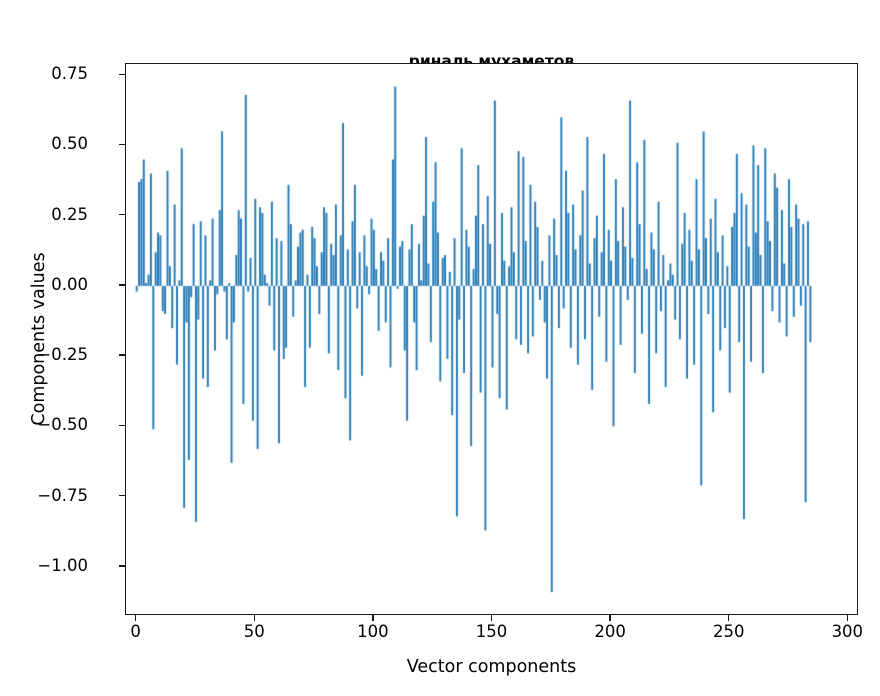 This screenshot has width=880, height=696. Describe the element at coordinates (62, 355) in the screenshot. I see `y-tick-label: −0.25` at that location.